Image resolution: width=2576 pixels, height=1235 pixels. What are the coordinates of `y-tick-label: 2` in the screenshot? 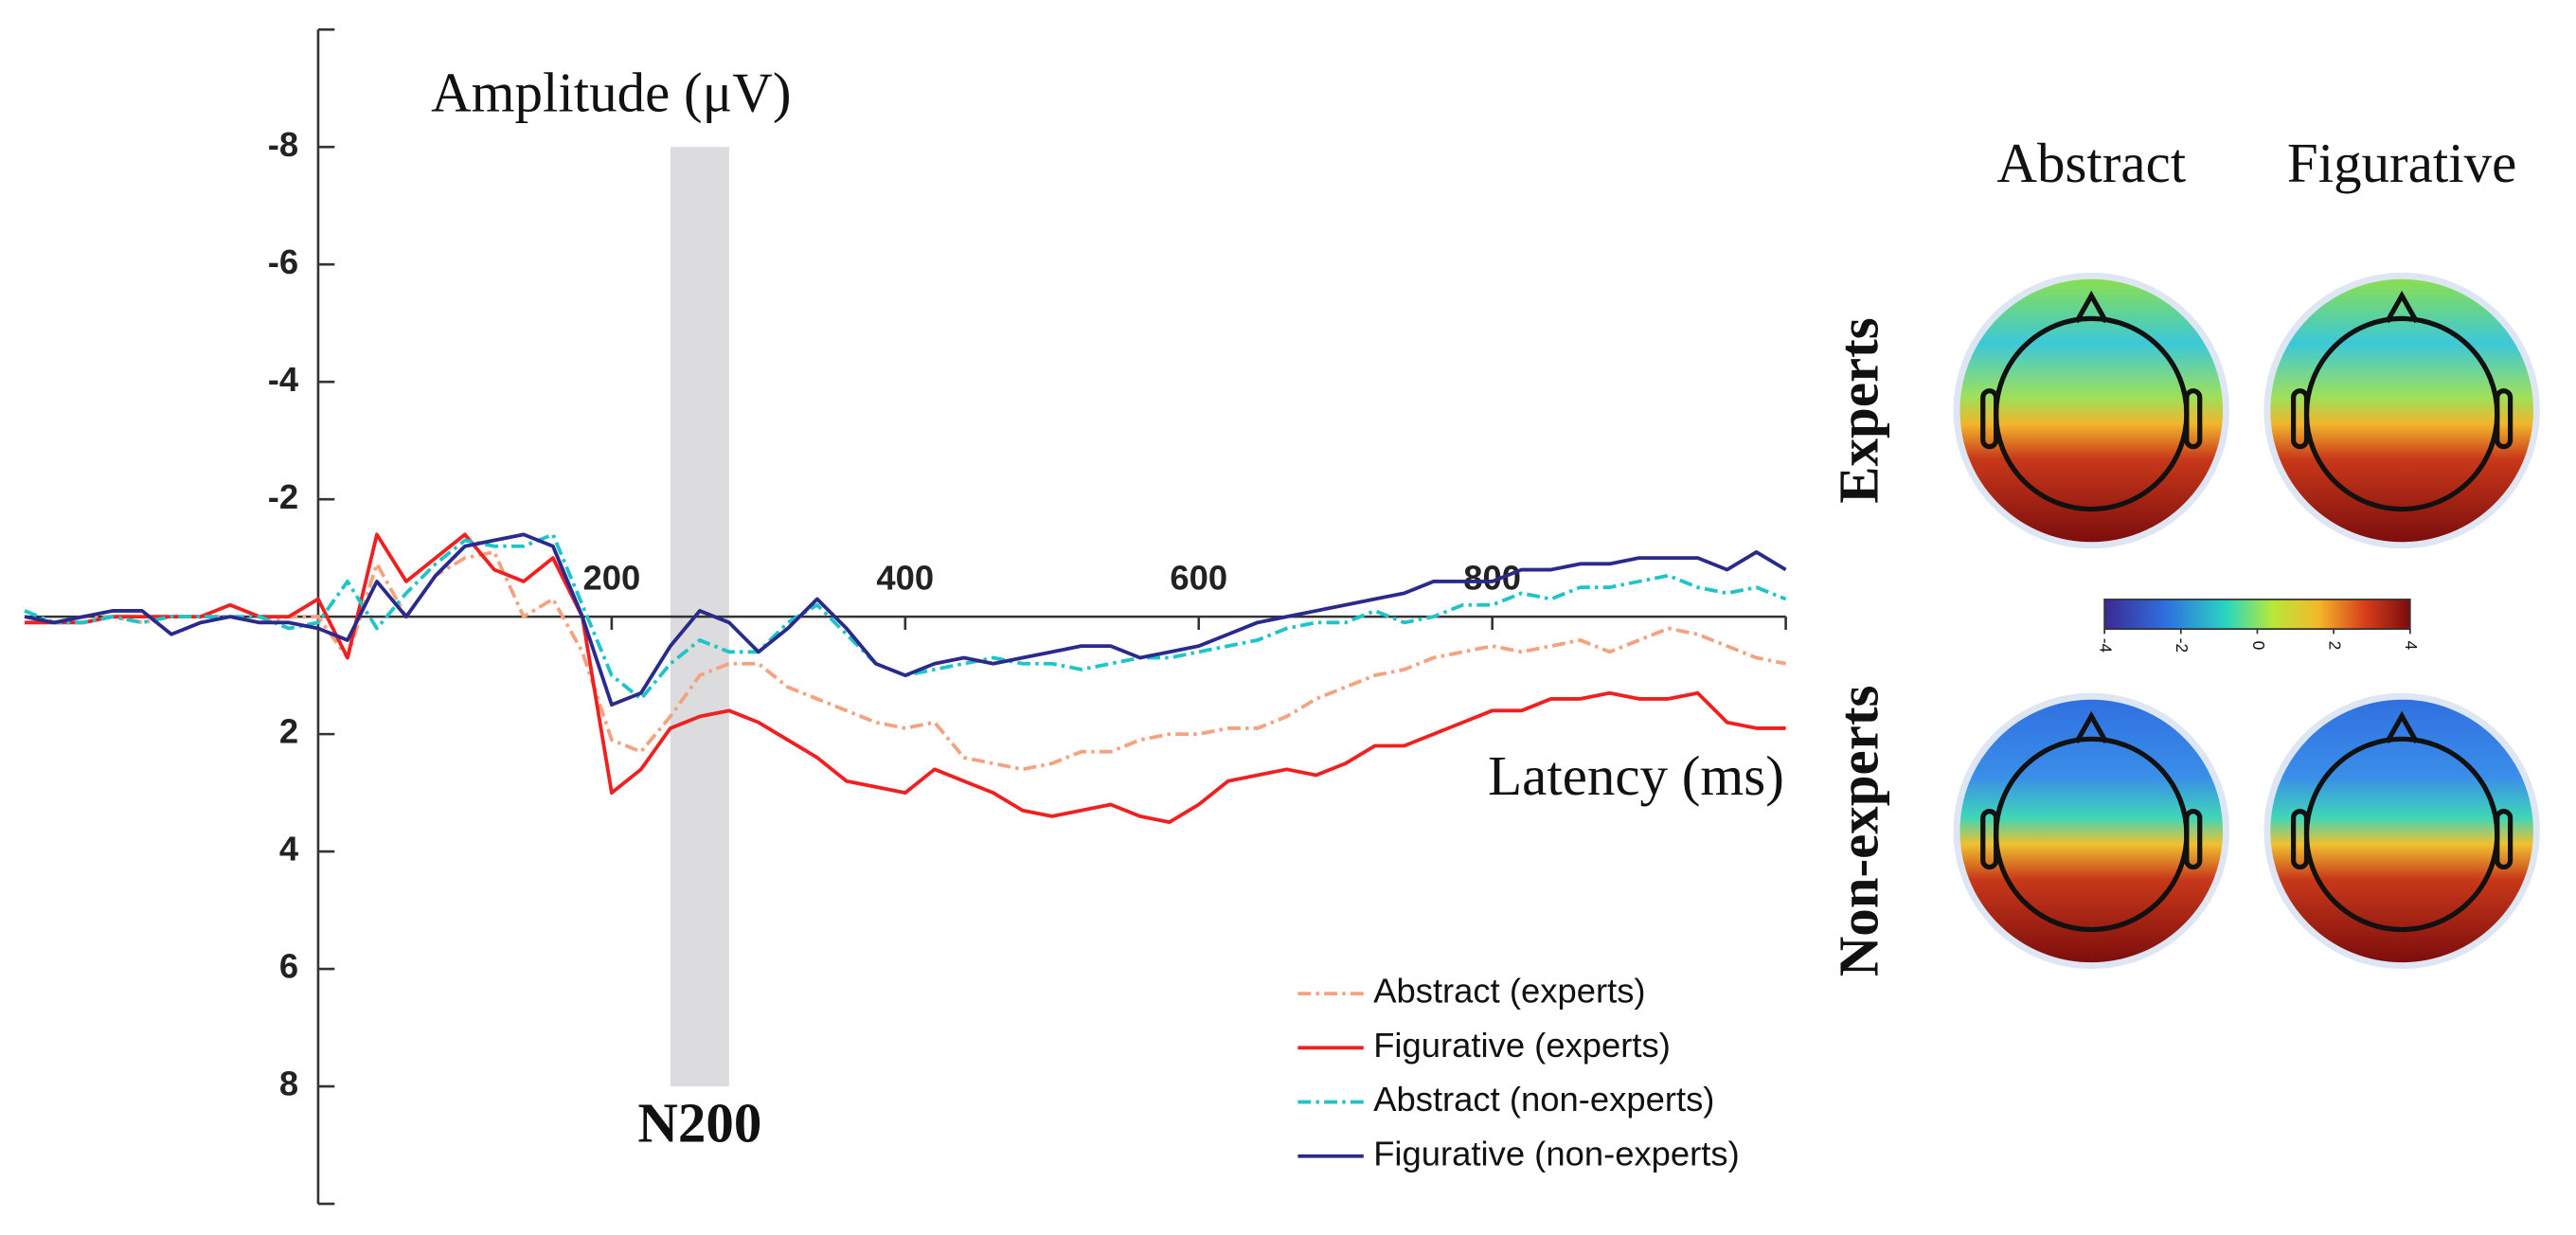 It's located at (288, 732).